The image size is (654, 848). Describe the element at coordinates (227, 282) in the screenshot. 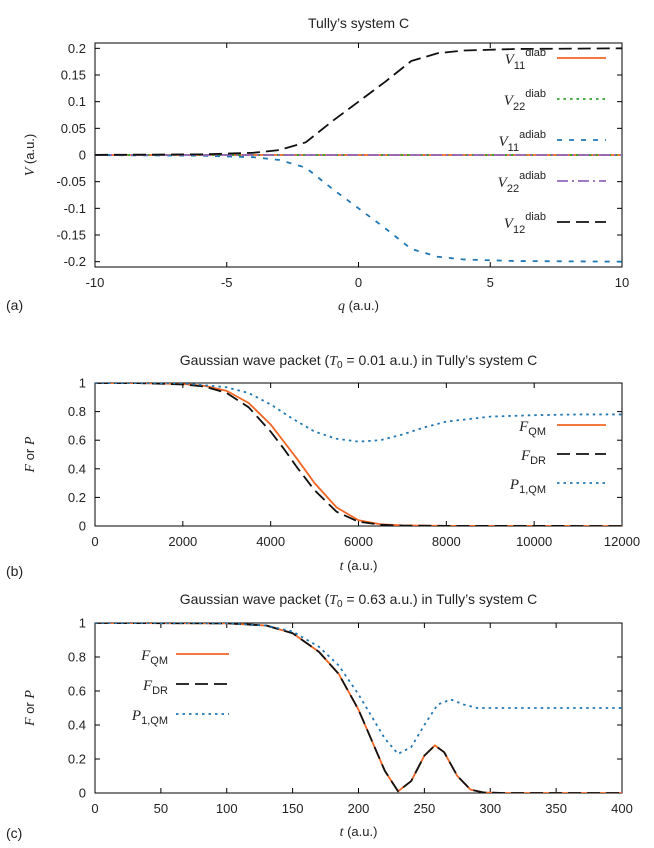

I see `x-tick-label: -5` at that location.